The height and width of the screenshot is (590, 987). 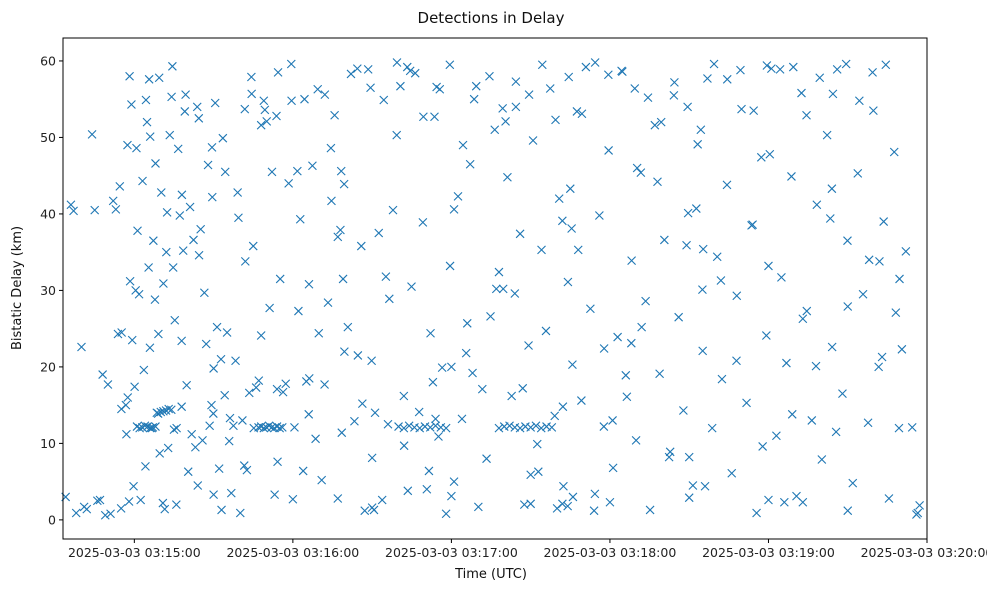 What do you see at coordinates (768, 552) in the screenshot?
I see `x-tick-label: 2025-03-03 03:19:00` at bounding box center [768, 552].